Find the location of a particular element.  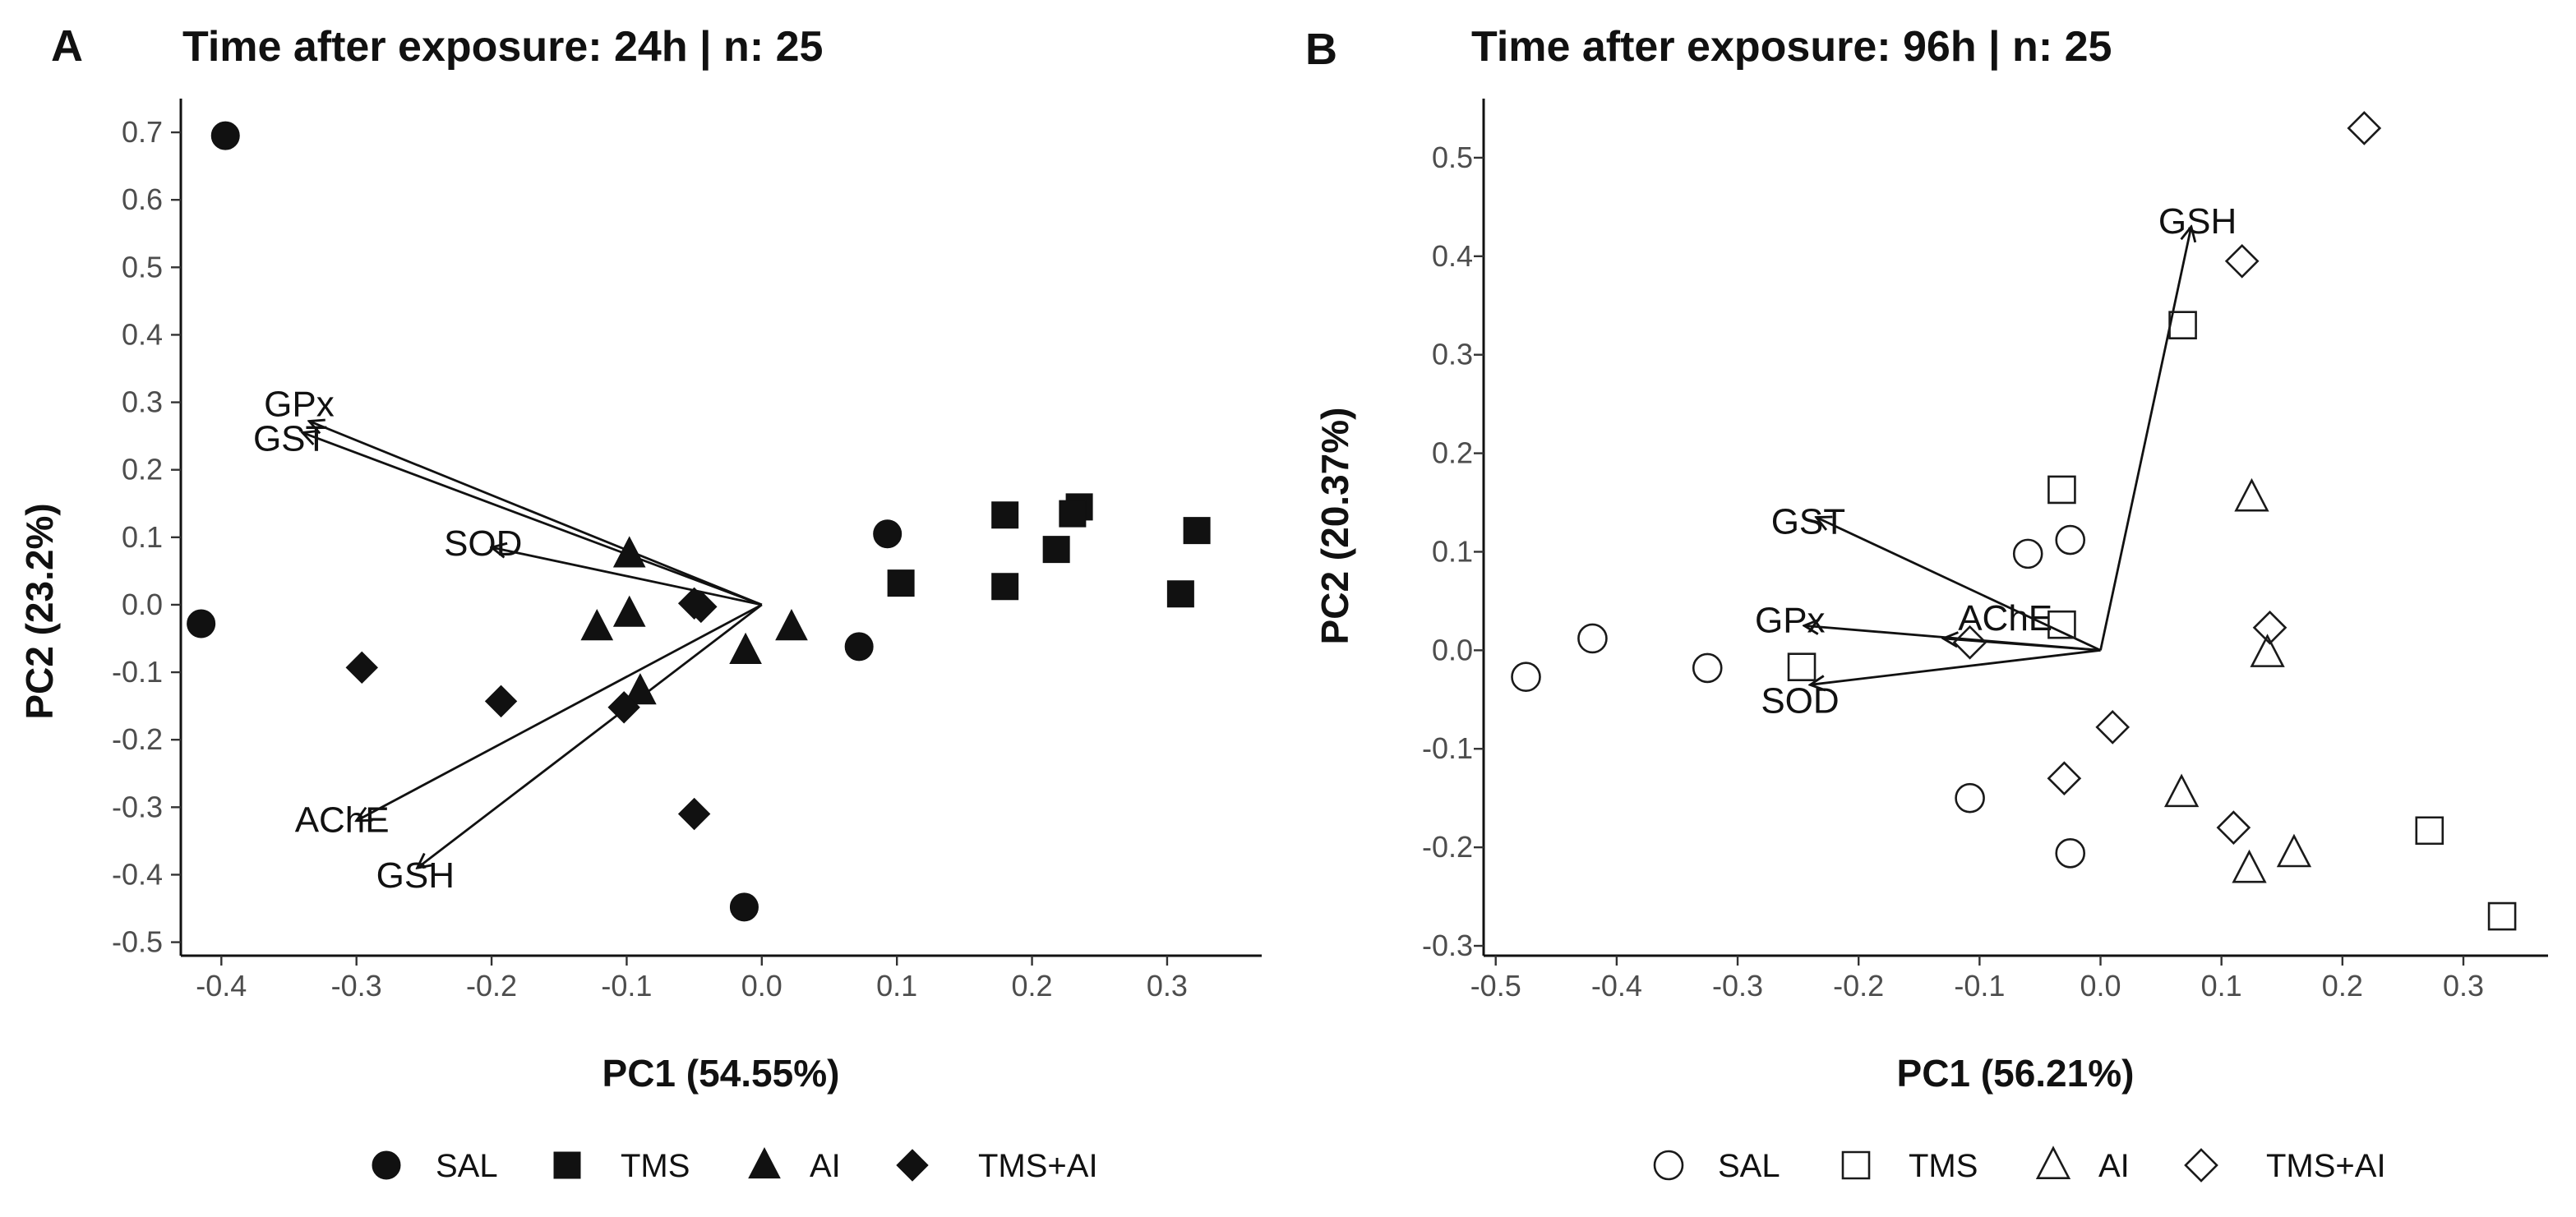

legend-label-tms: TMS is located at coordinates (655, 1166).